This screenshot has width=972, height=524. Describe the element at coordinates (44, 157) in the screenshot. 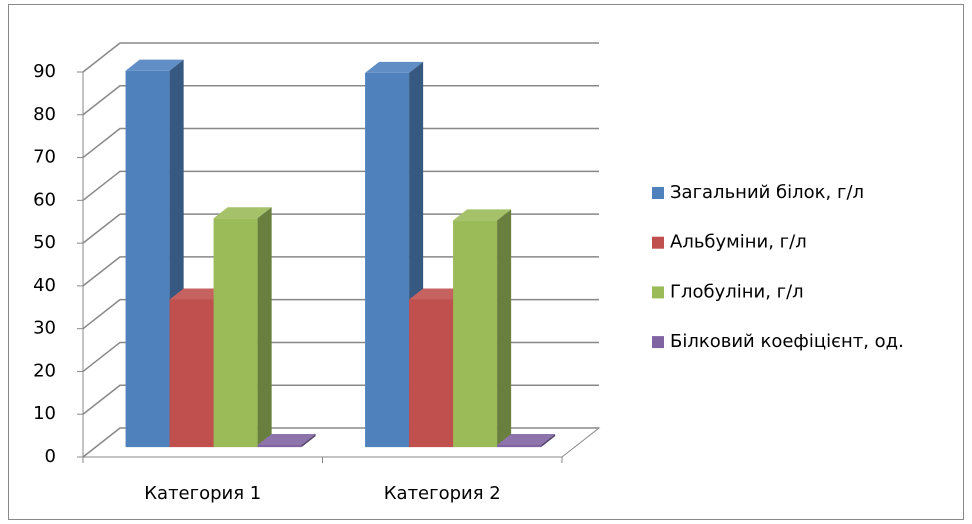

I see `y-tick-label: 70` at that location.